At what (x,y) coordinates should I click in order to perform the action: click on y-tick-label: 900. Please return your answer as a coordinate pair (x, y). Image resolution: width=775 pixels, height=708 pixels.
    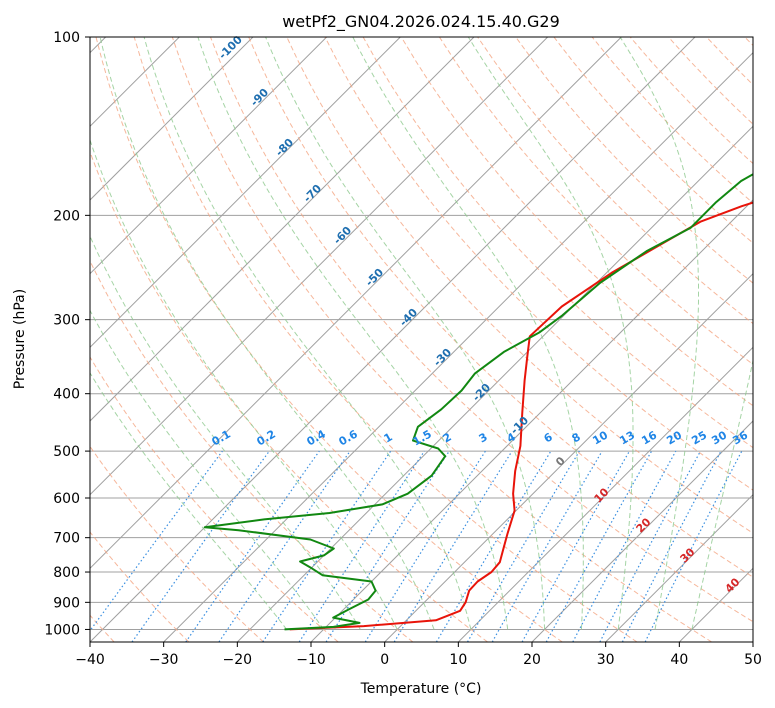
    Looking at the image, I should click on (66, 603).